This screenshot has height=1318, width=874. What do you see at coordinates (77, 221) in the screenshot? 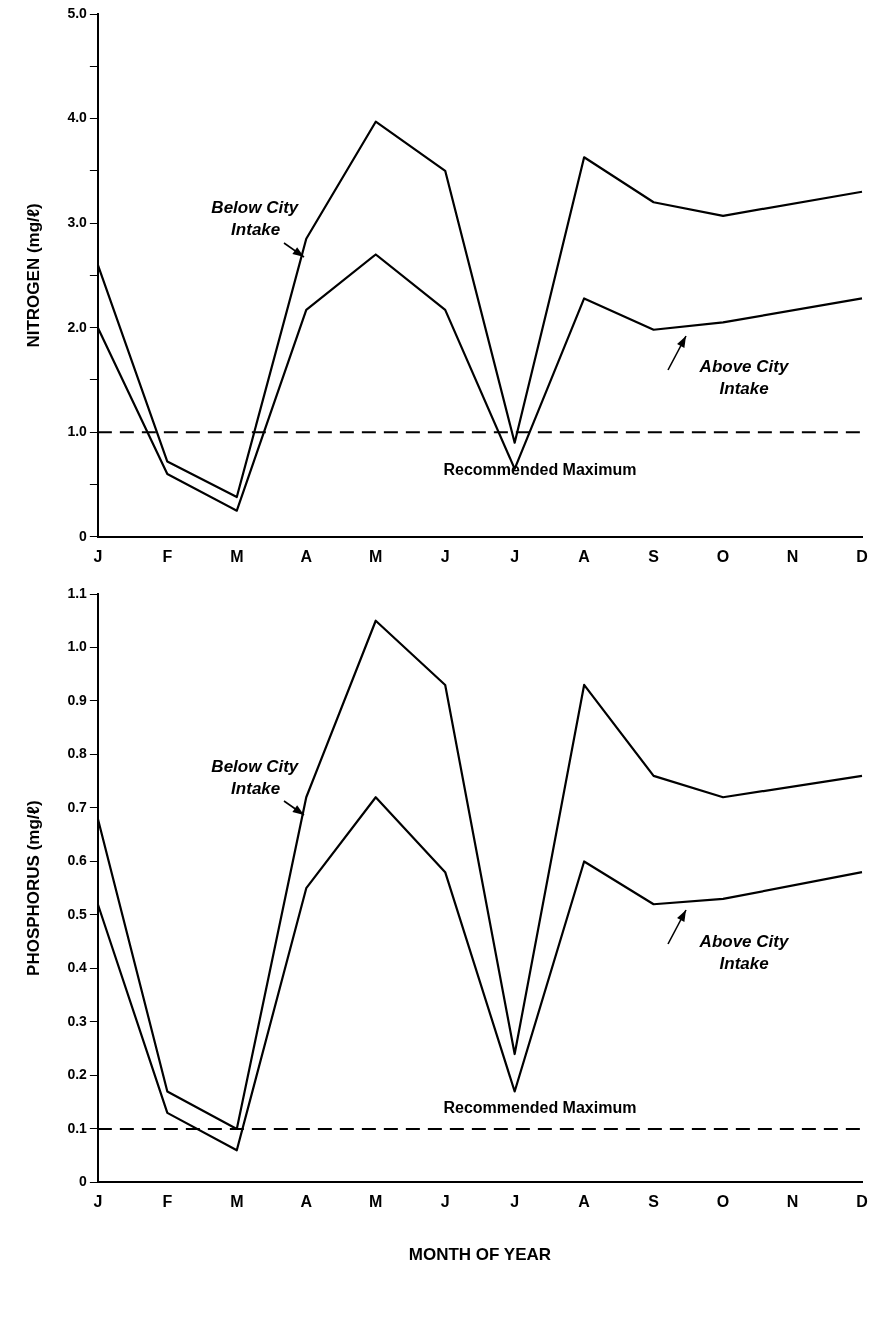
I see `y-tick-label: 3.0` at bounding box center [77, 221].